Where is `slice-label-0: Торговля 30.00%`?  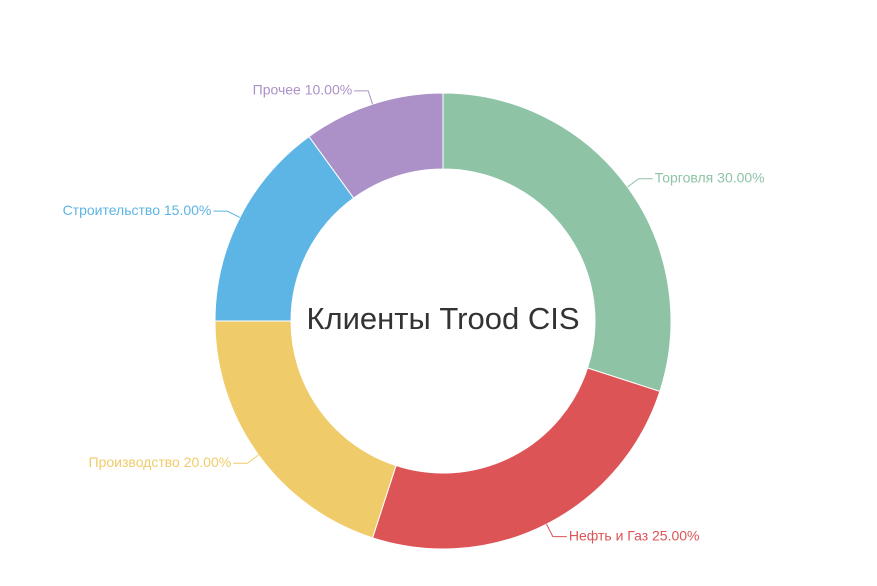 slice-label-0: Торговля 30.00% is located at coordinates (710, 177).